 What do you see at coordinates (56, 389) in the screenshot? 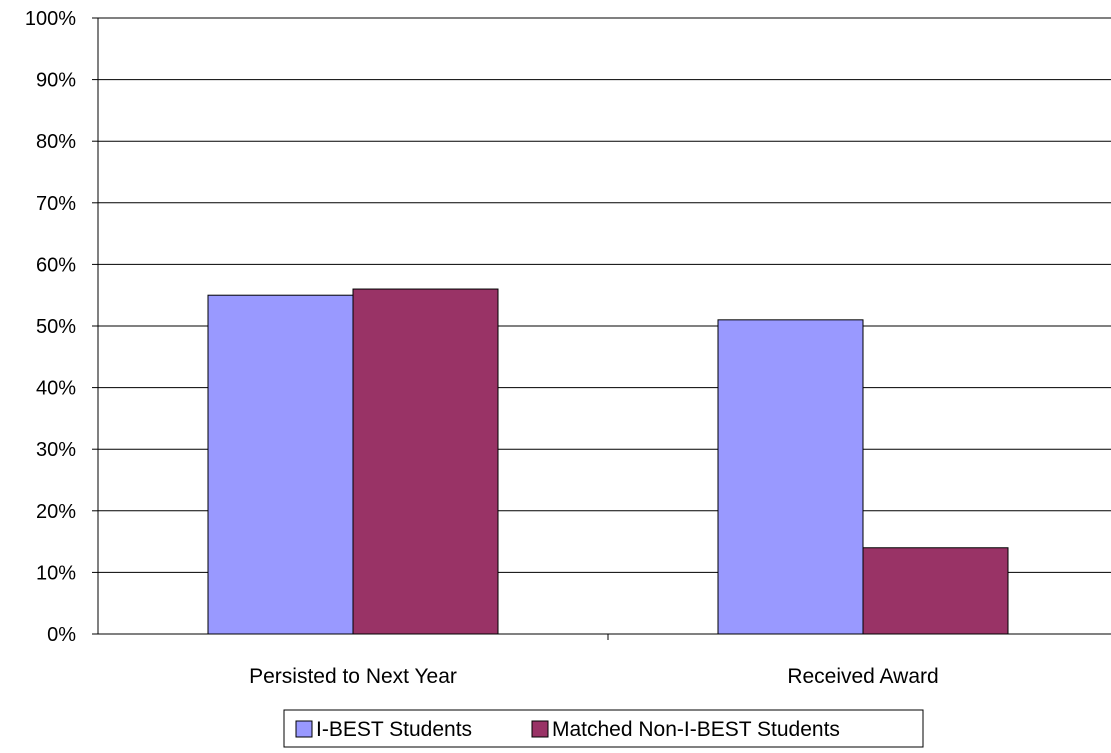
I see `y-tick-label: 40%` at bounding box center [56, 389].